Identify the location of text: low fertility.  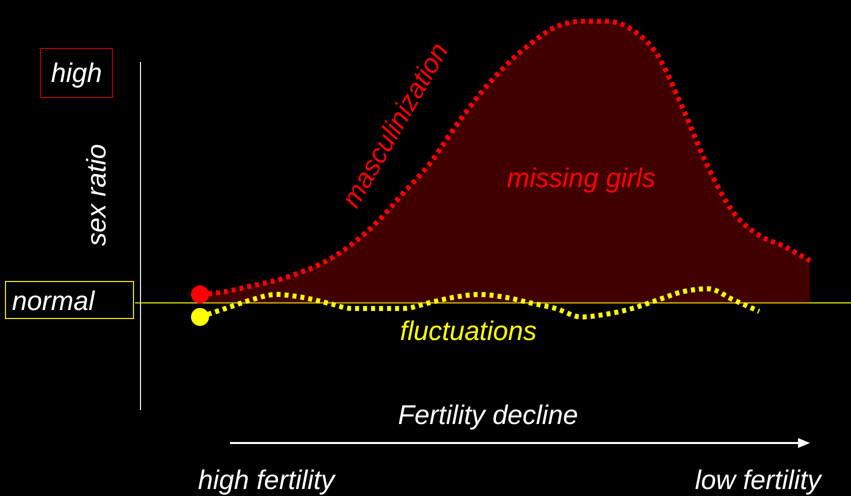
(758, 480).